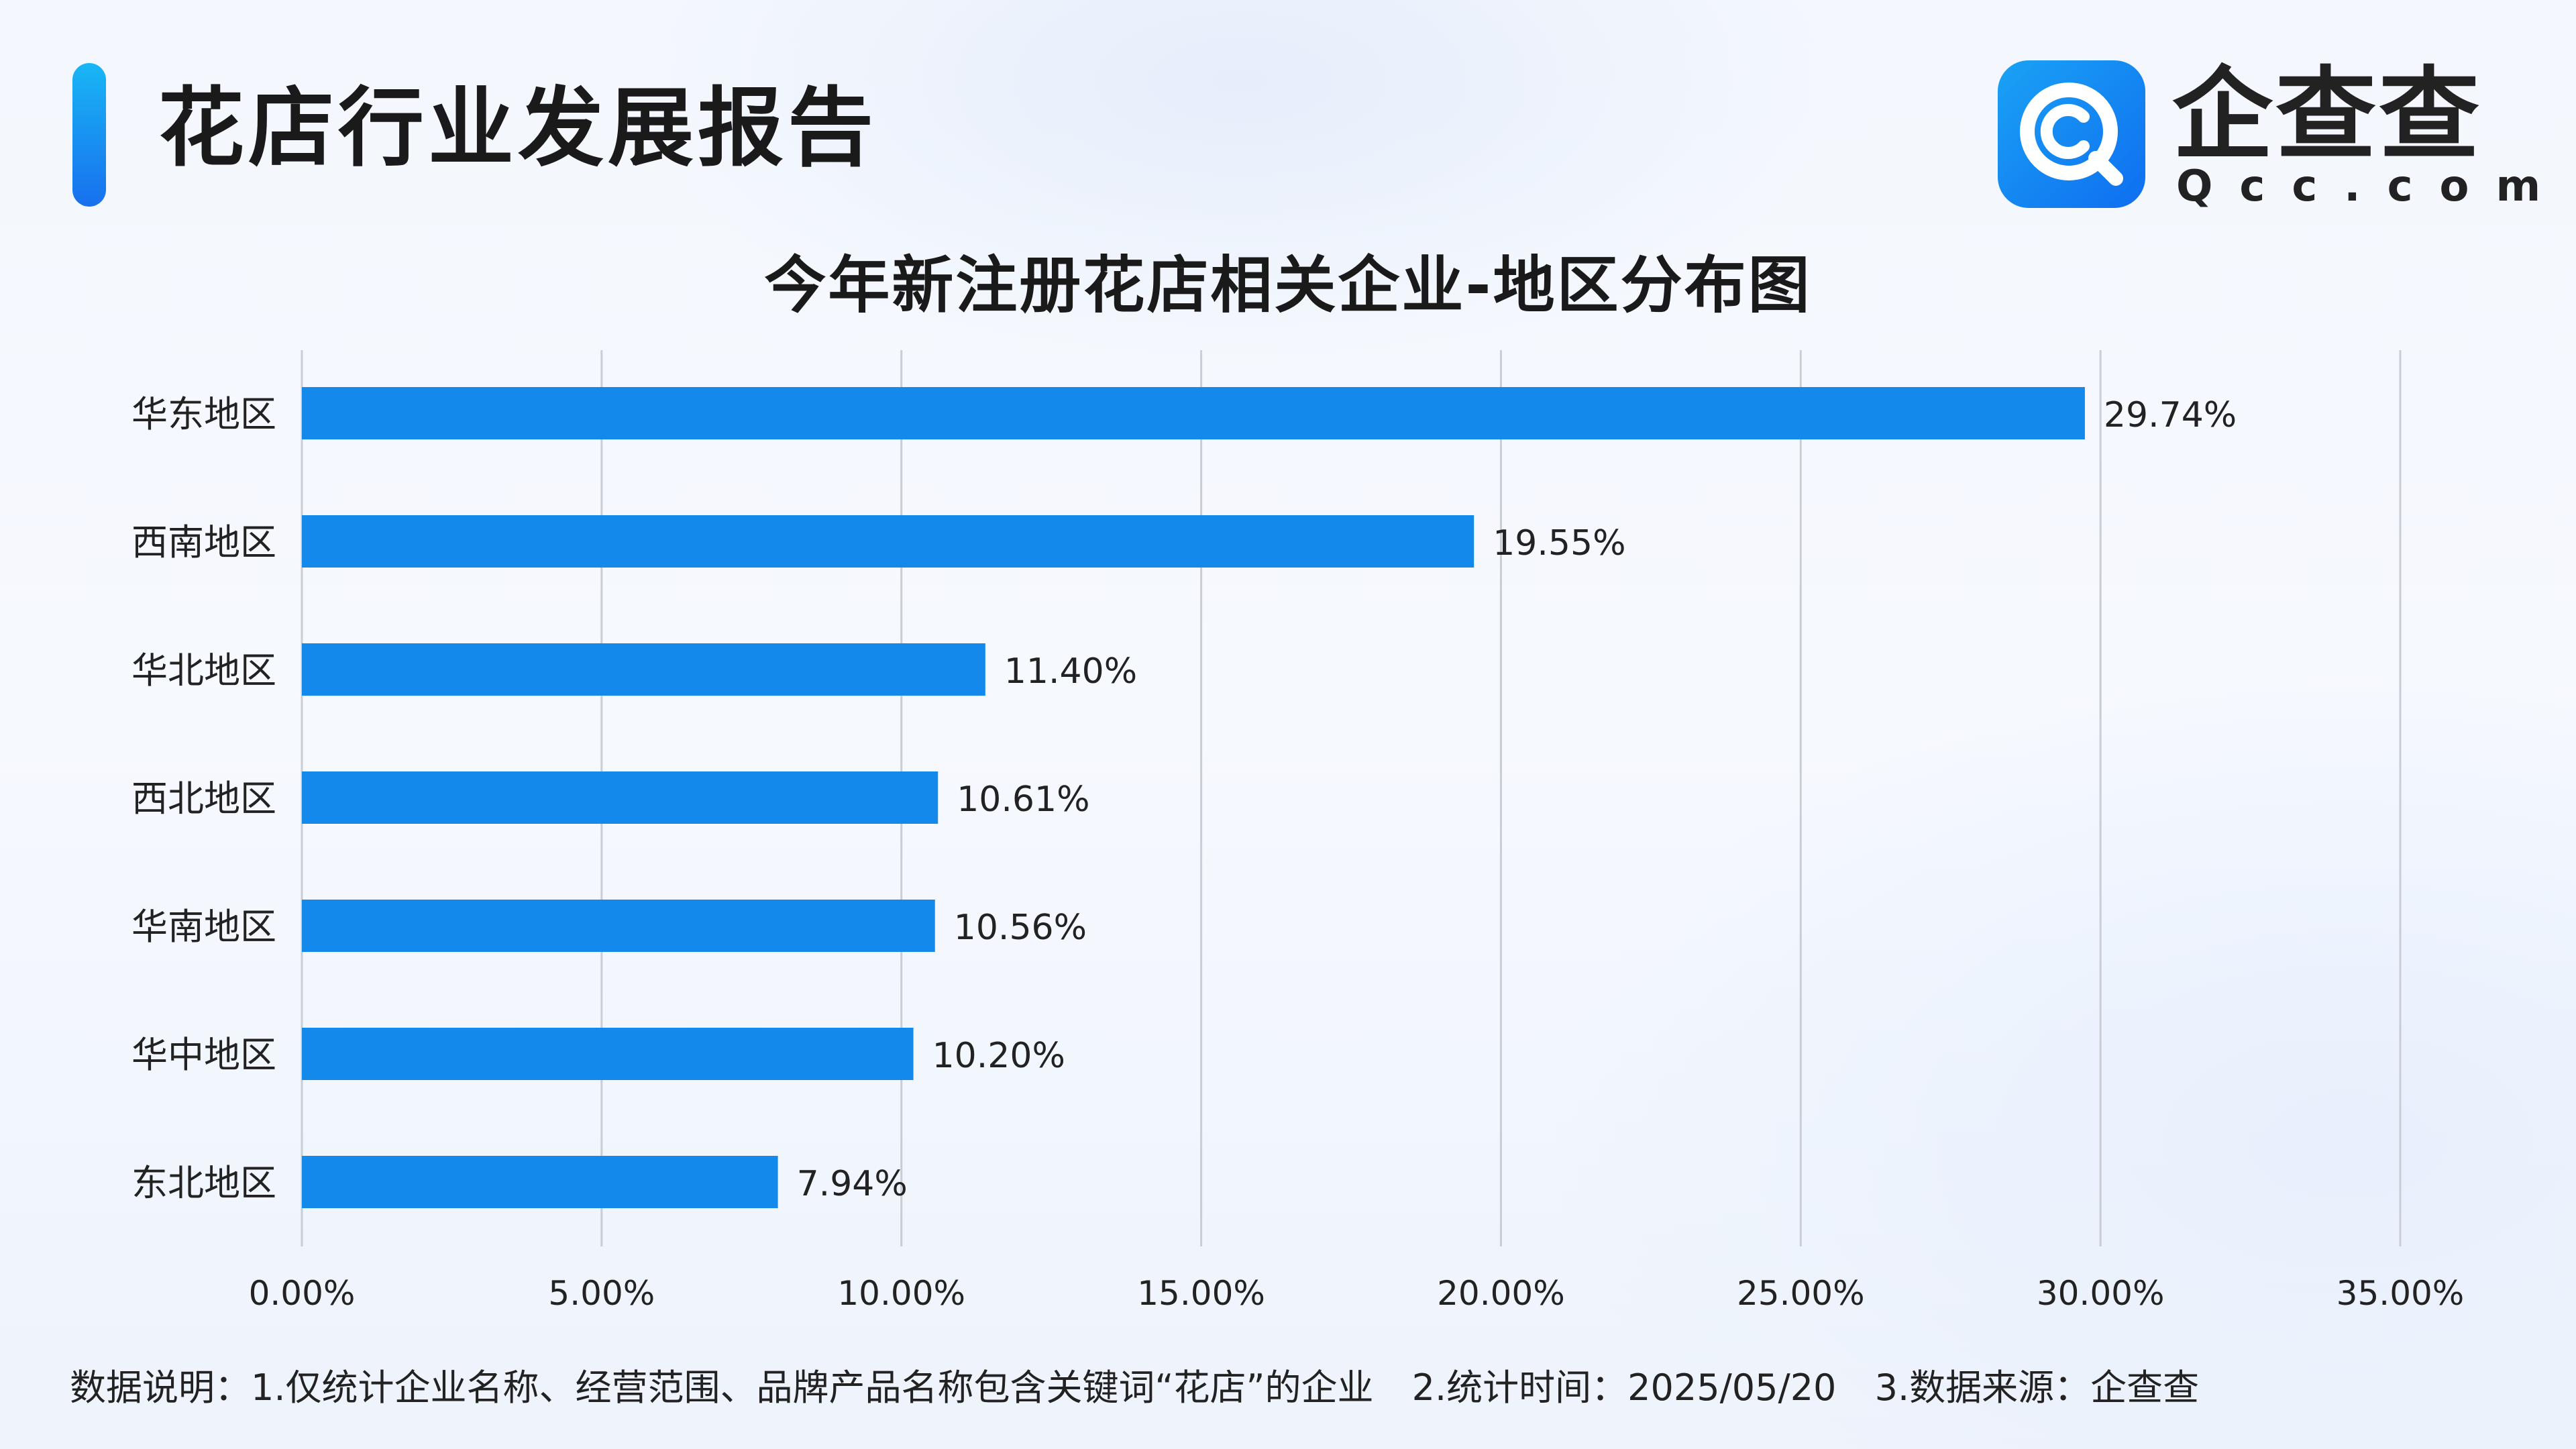 Image resolution: width=2576 pixels, height=1449 pixels. Describe the element at coordinates (2170, 415) in the screenshot. I see `value-label: 29.74%` at that location.